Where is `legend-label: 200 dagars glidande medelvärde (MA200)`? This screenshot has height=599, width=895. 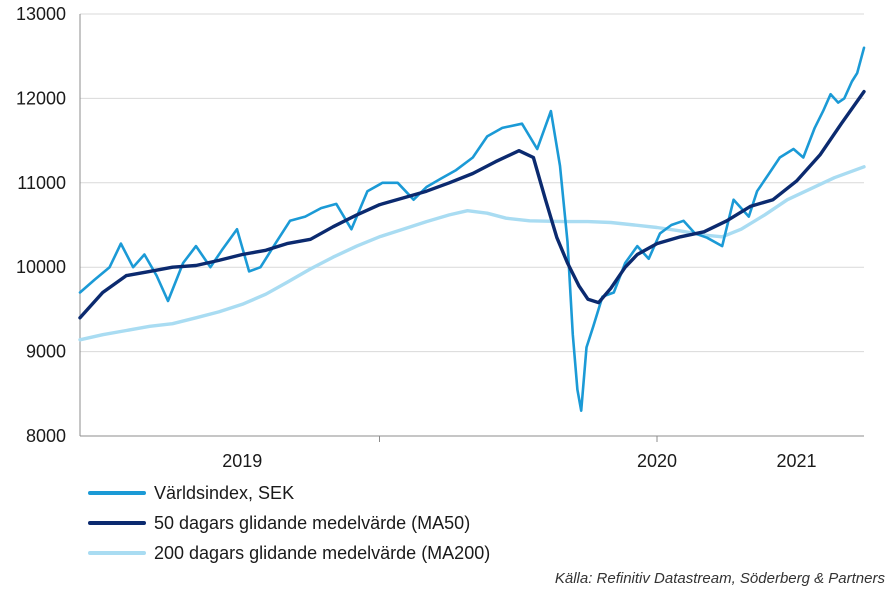
legend-label: 200 dagars glidande medelvärde (MA200) is located at coordinates (322, 552).